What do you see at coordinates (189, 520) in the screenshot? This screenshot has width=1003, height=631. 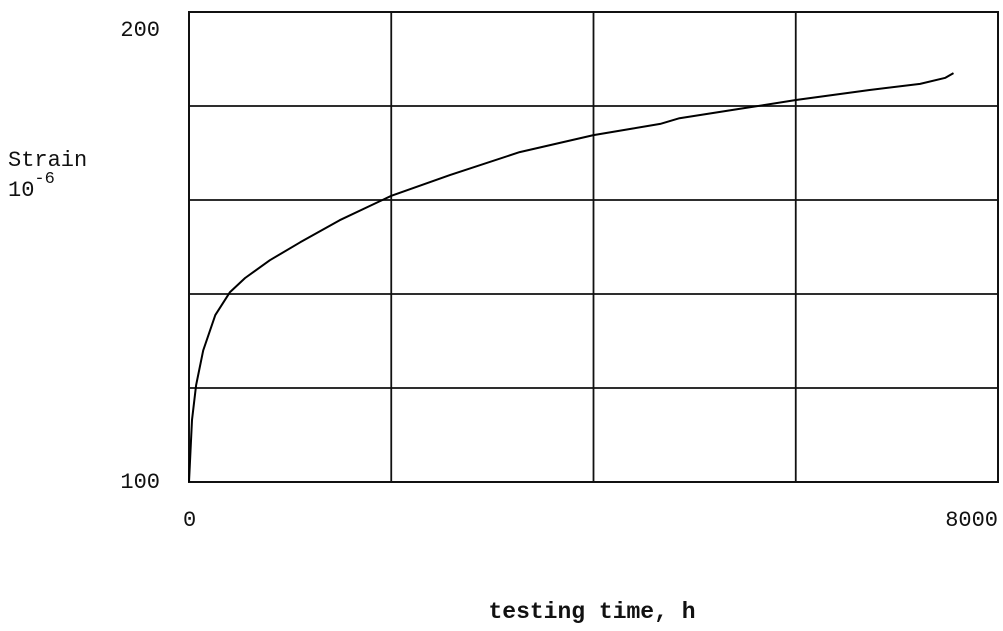 I see `x-tick-label: 0` at bounding box center [189, 520].